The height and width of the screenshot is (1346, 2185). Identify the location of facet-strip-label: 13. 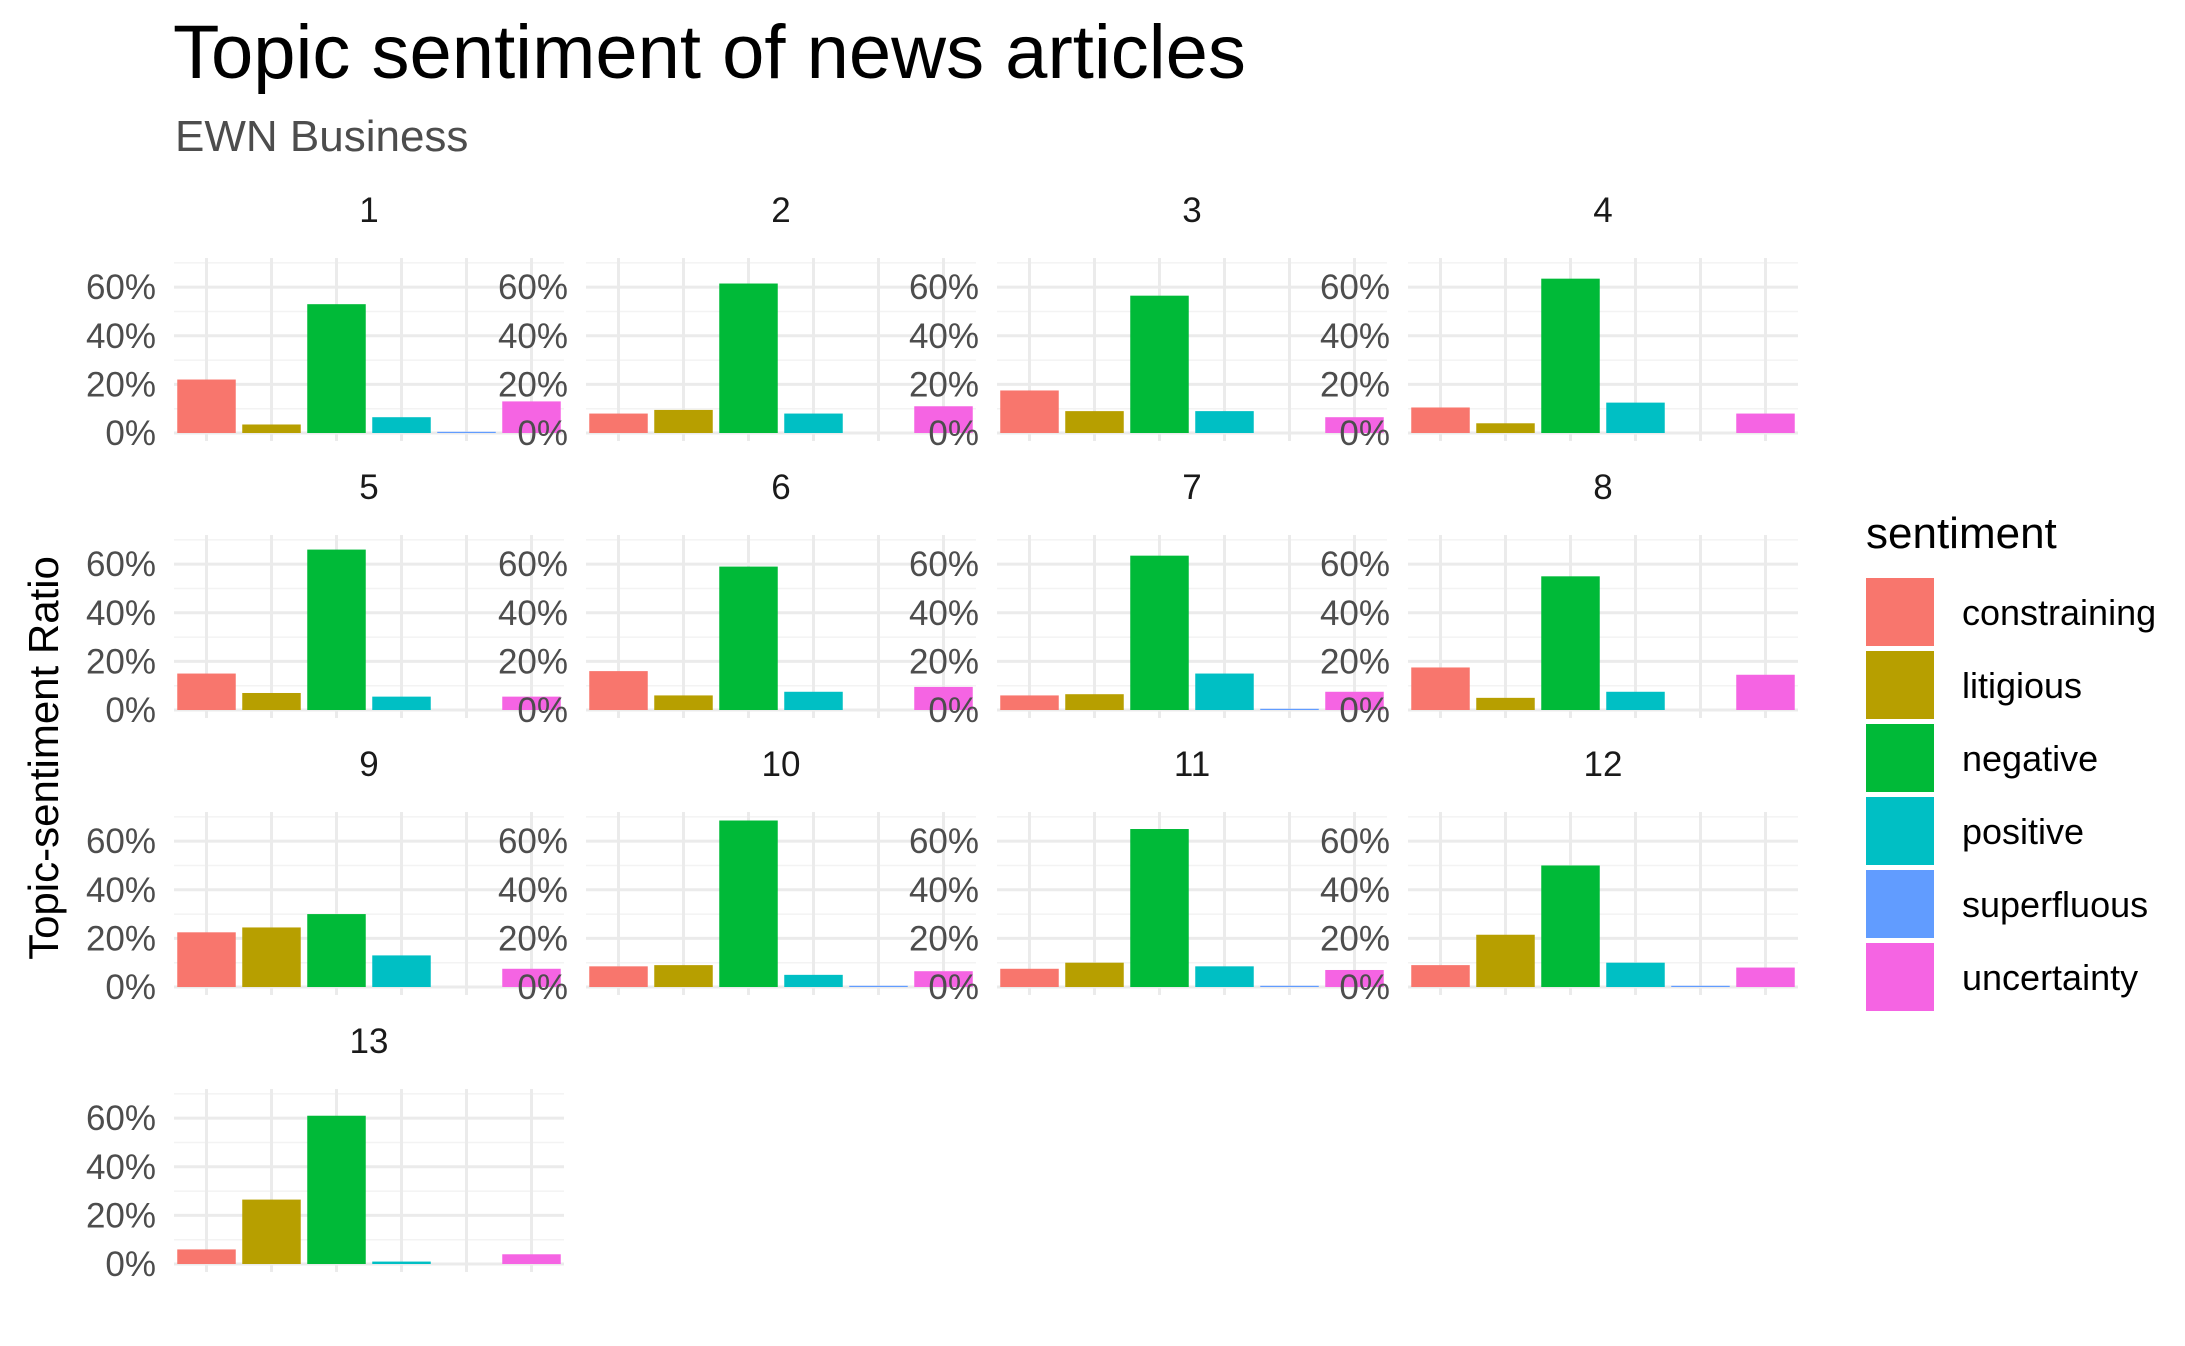
(369, 1041).